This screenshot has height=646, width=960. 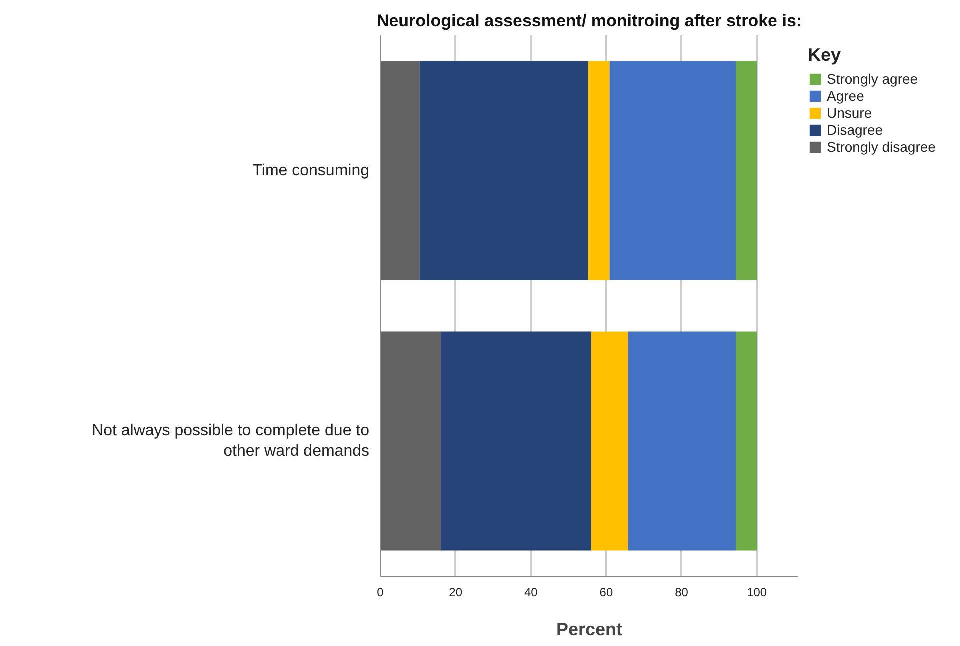 What do you see at coordinates (825, 55) in the screenshot?
I see `legend-title: Key` at bounding box center [825, 55].